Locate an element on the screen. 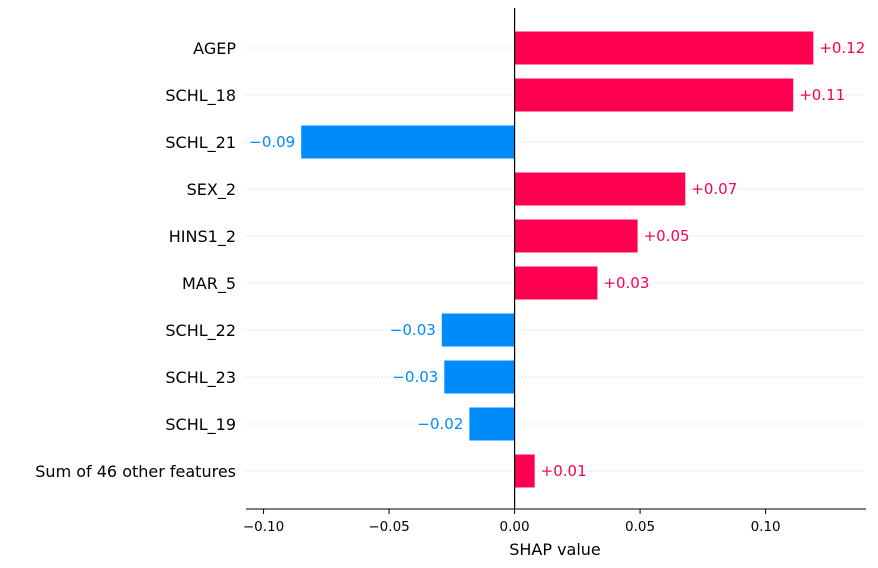 This screenshot has height=568, width=878. bar-value-label: +0.03 is located at coordinates (626, 283).